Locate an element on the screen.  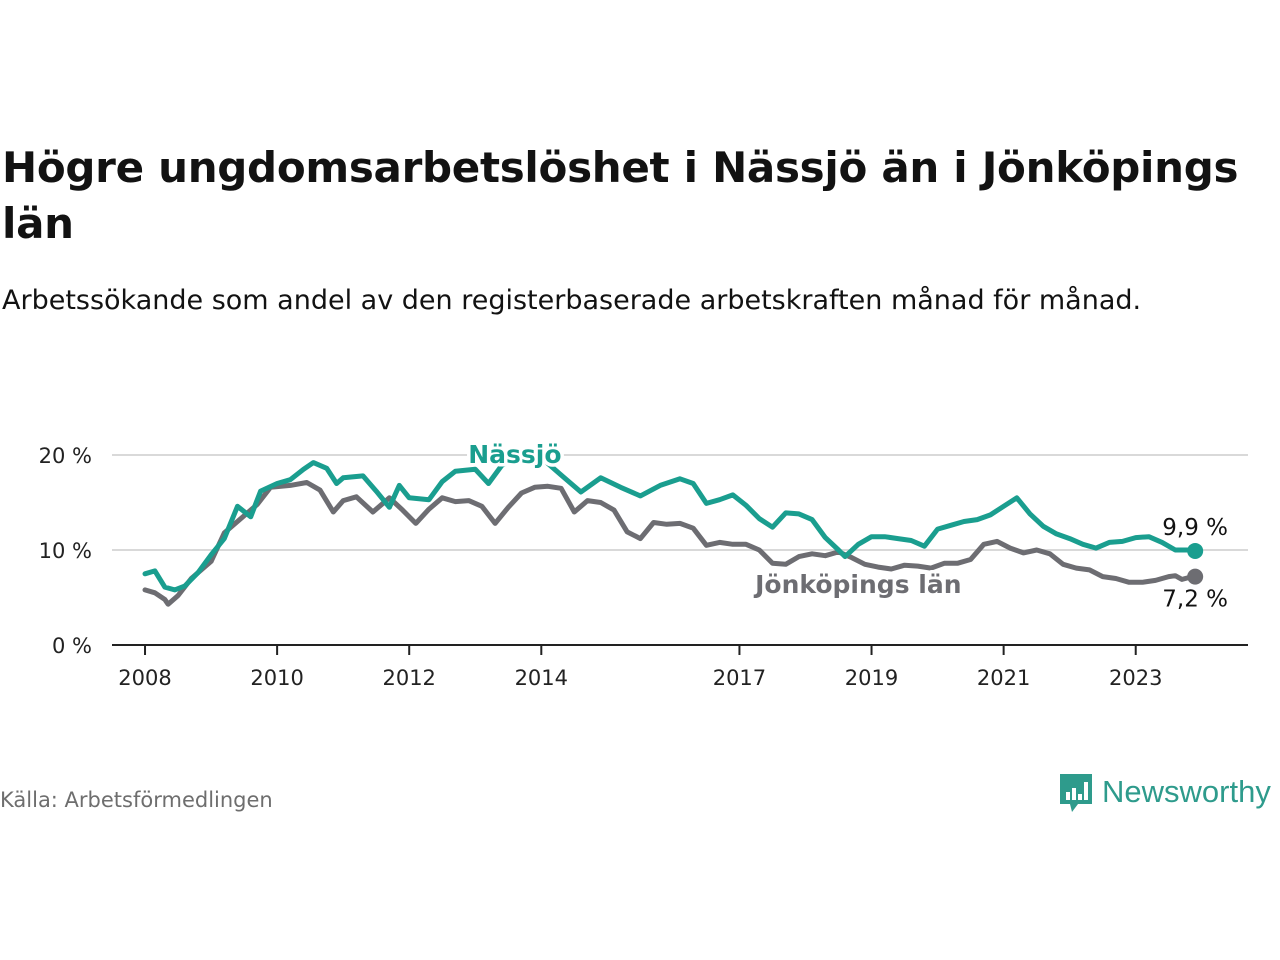
x-tick-label: 2014 is located at coordinates (541, 678).